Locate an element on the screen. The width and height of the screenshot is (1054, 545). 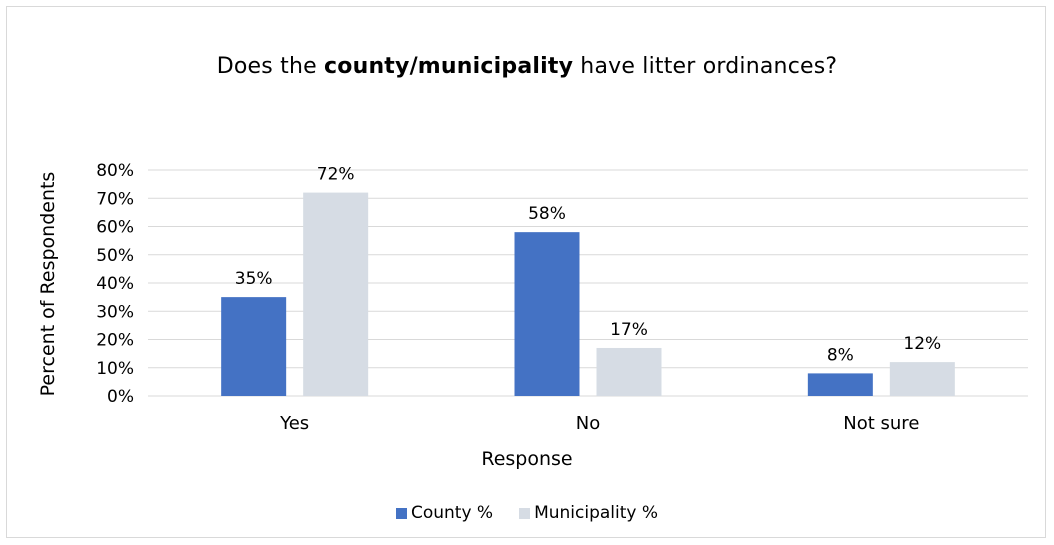
legend-item-municipality: Municipality % is located at coordinates (588, 513).